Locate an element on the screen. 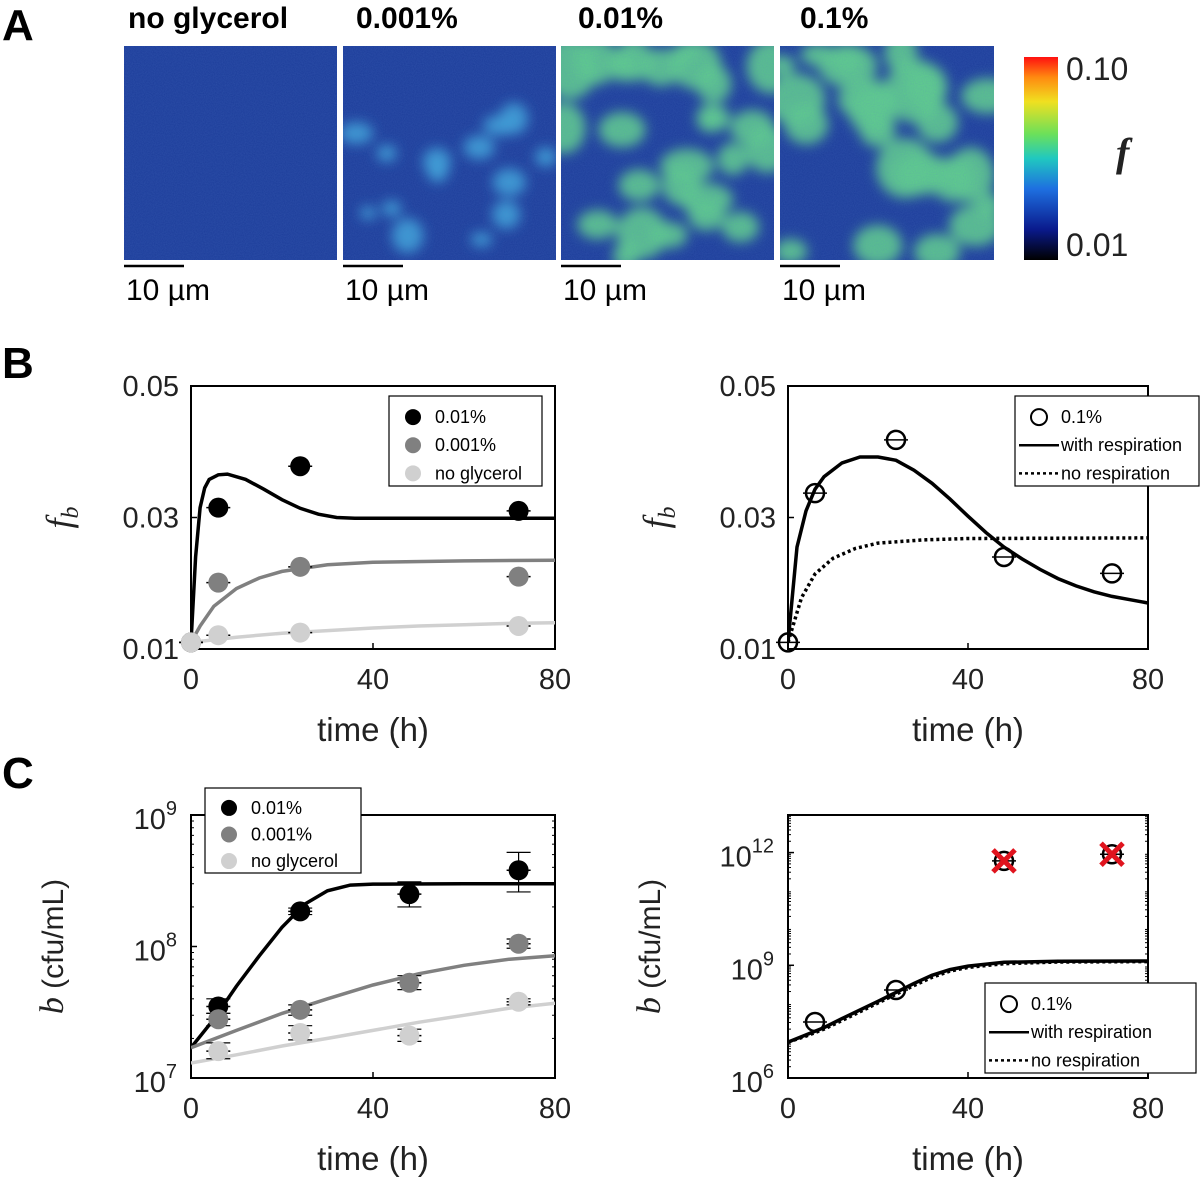 This screenshot has height=1203, width=1200. y-tick-label: 10⁷ is located at coordinates (155, 1080).